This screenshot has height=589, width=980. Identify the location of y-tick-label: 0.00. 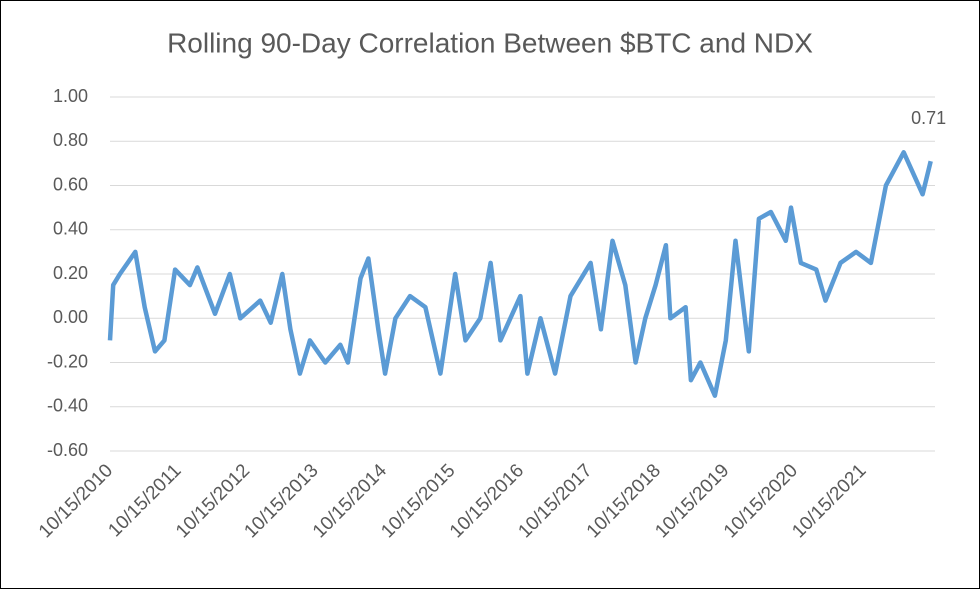
(70, 317).